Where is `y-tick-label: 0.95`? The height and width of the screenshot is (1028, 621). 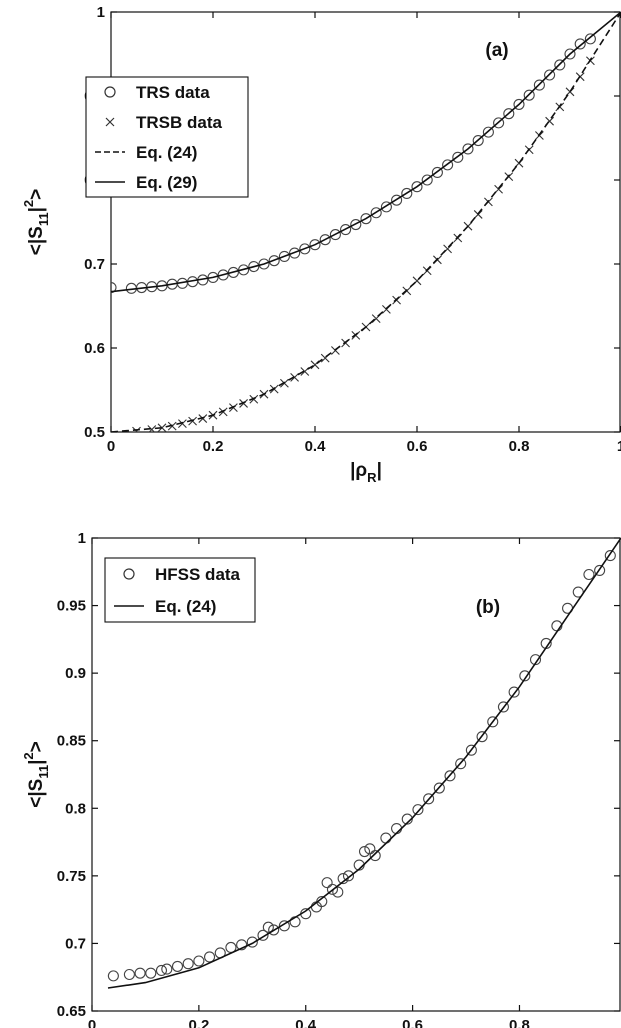
y-tick-label: 0.95 is located at coordinates (71, 606).